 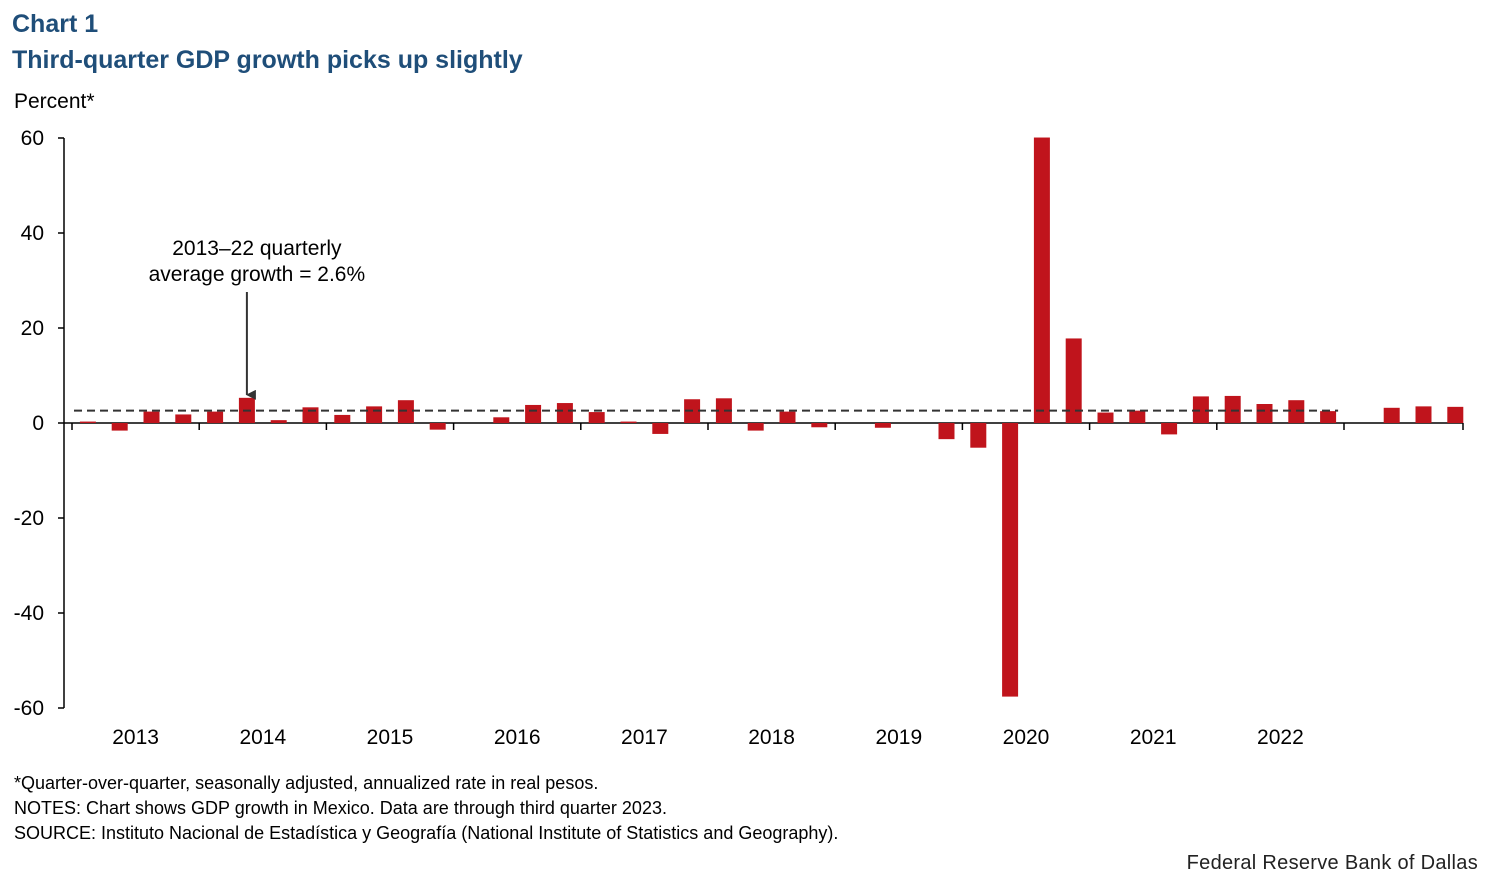 What do you see at coordinates (1010, 560) in the screenshot?
I see `bar-2020Q2` at bounding box center [1010, 560].